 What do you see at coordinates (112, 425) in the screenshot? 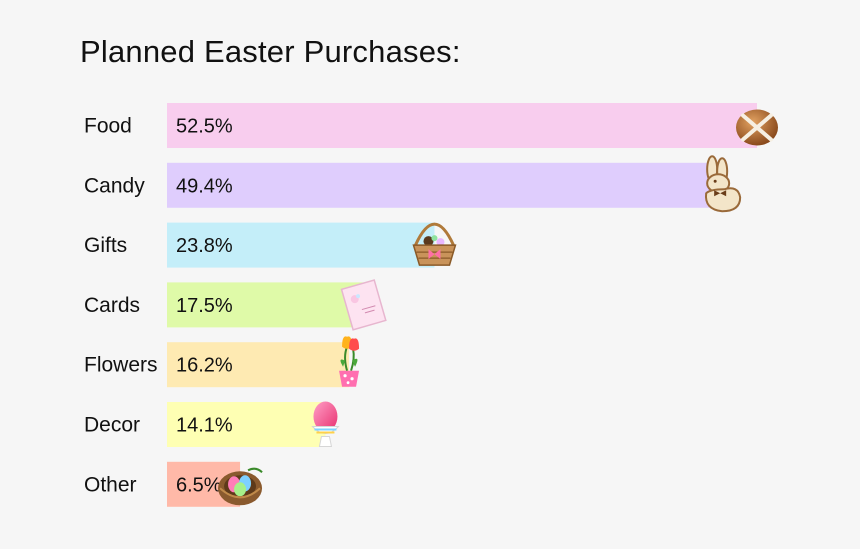
I see `category-label: Decor` at bounding box center [112, 425].